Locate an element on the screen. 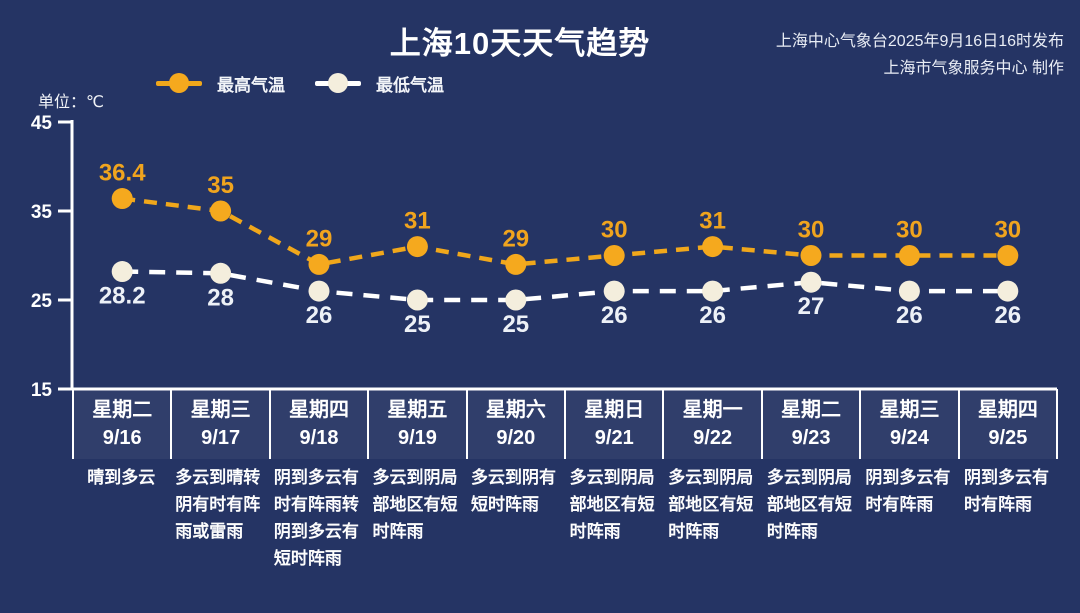 This screenshot has width=1080, height=613. day-column: 星期二 9/16 is located at coordinates (121, 424).